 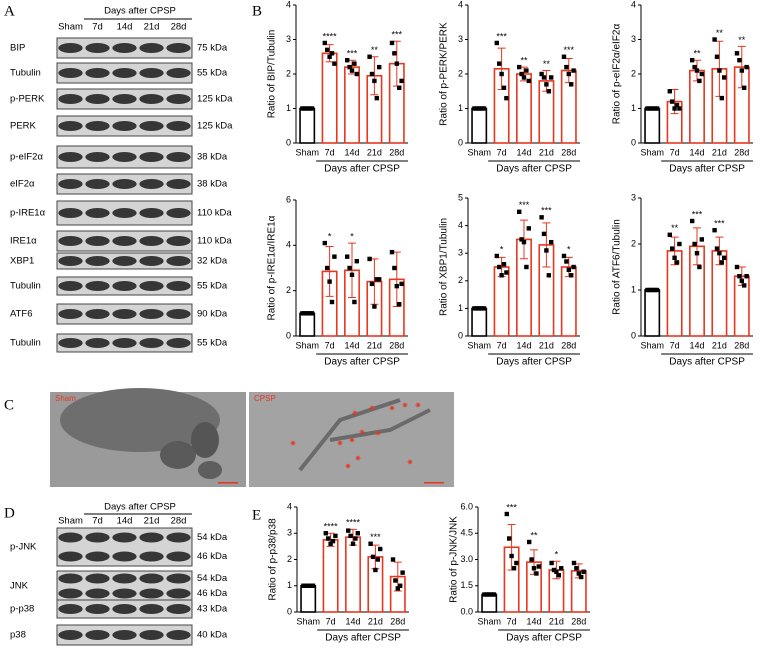 I want to click on lane-label: 7d, so click(x=97, y=521).